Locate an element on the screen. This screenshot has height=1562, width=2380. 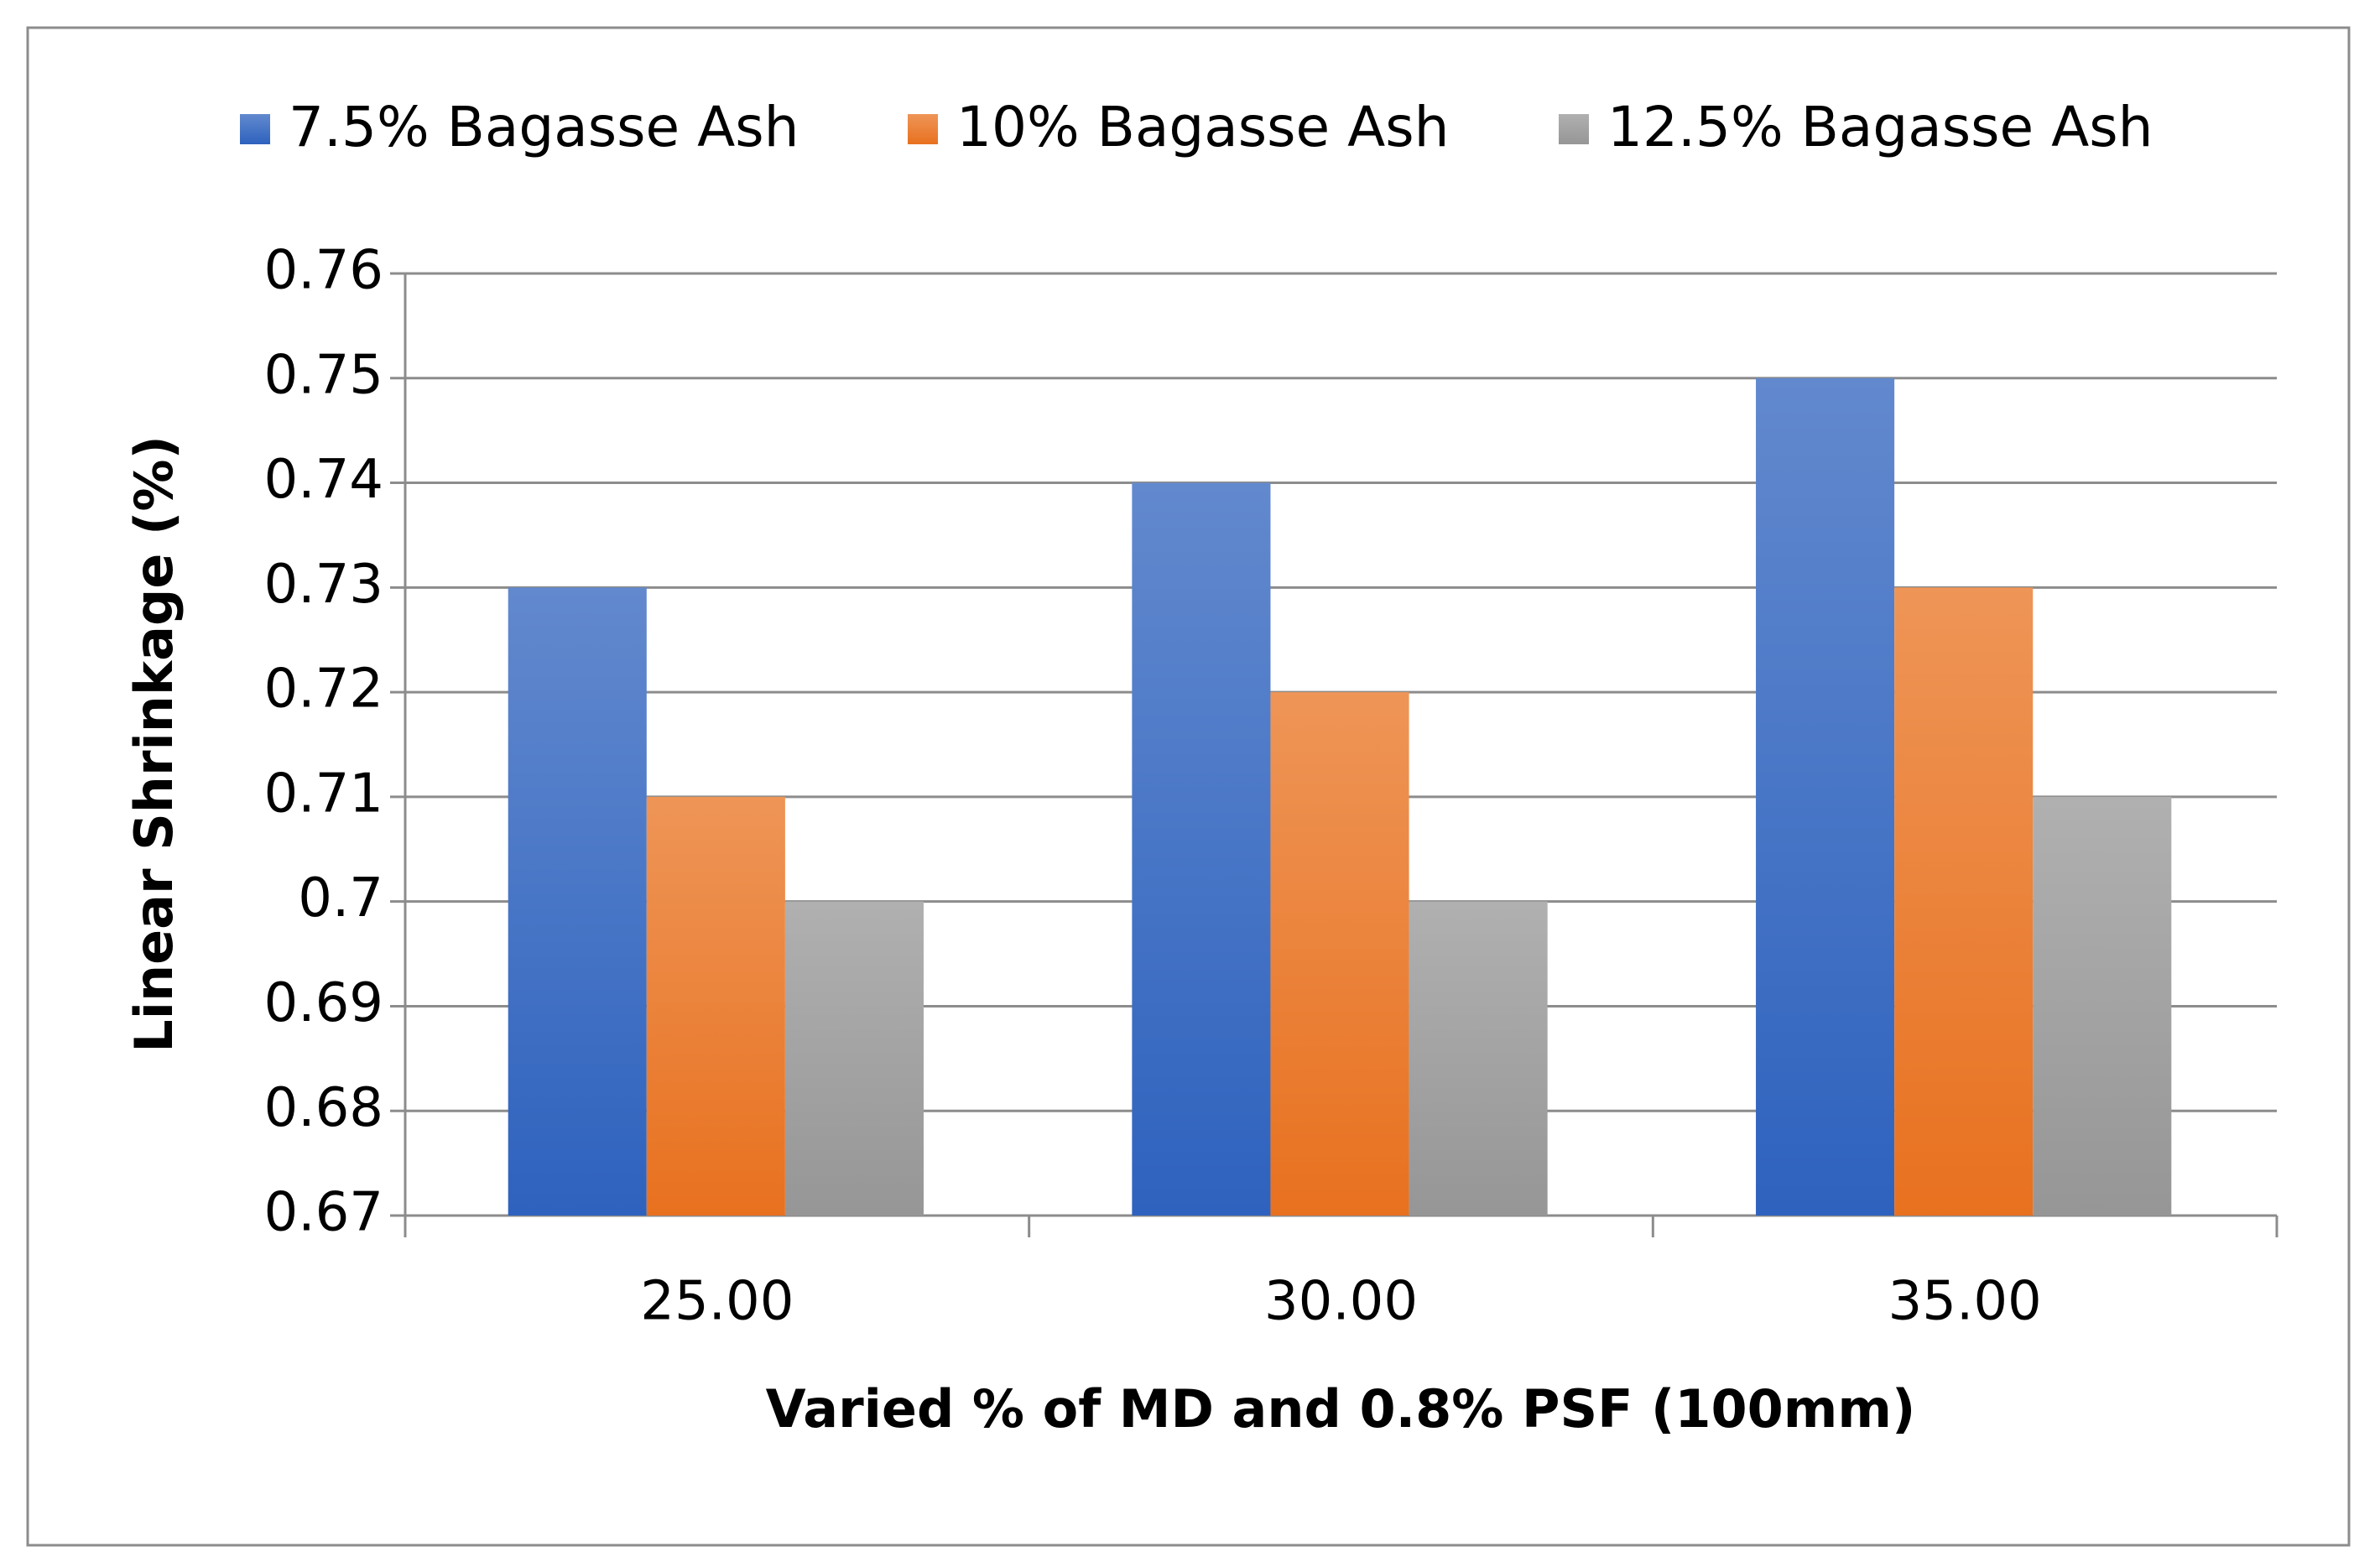
y-tick-label: 0.73 is located at coordinates (324, 585).